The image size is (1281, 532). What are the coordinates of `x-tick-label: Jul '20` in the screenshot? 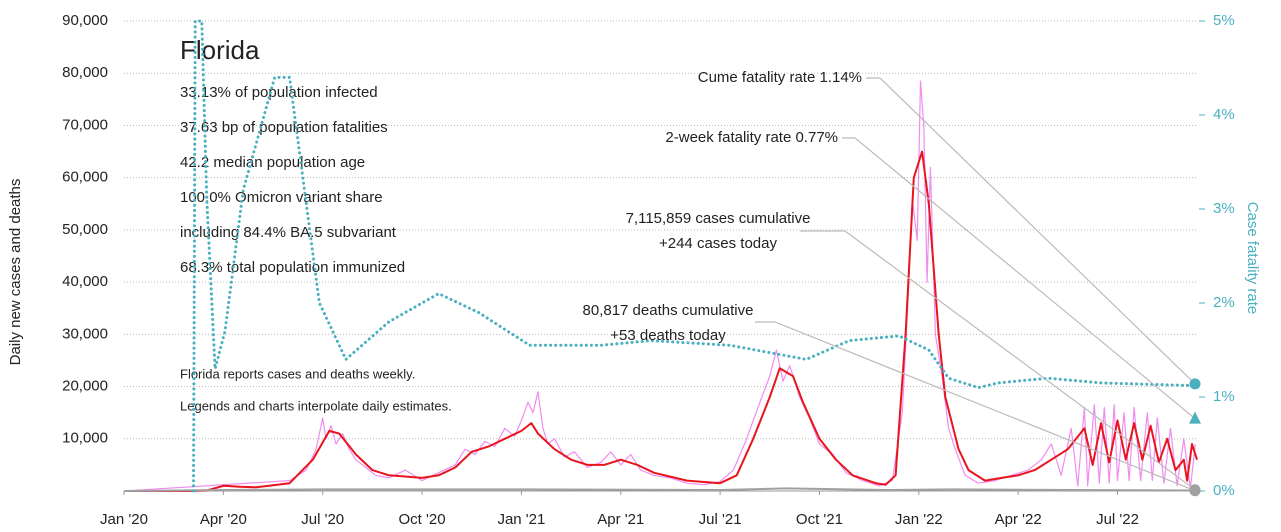 It's located at (322, 519).